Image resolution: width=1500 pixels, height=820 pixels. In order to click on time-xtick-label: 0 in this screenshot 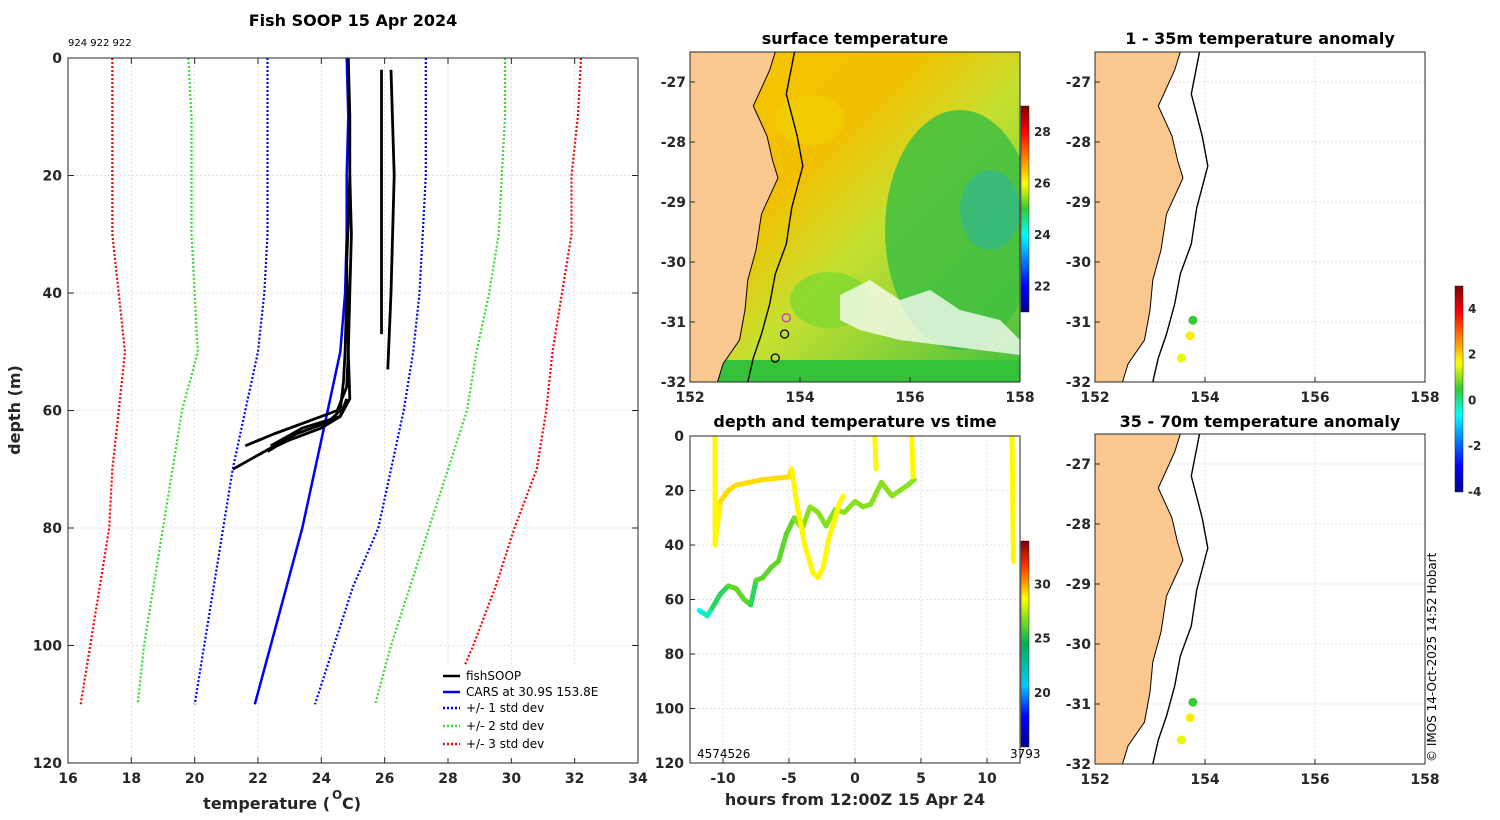, I will do `click(855, 779)`.